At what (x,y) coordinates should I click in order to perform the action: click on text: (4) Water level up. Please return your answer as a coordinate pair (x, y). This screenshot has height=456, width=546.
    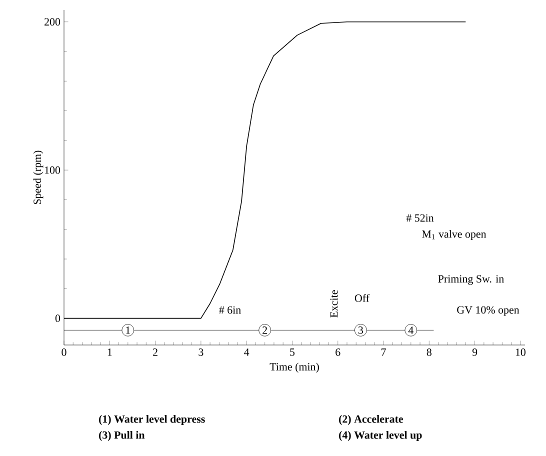
    Looking at the image, I should click on (380, 436).